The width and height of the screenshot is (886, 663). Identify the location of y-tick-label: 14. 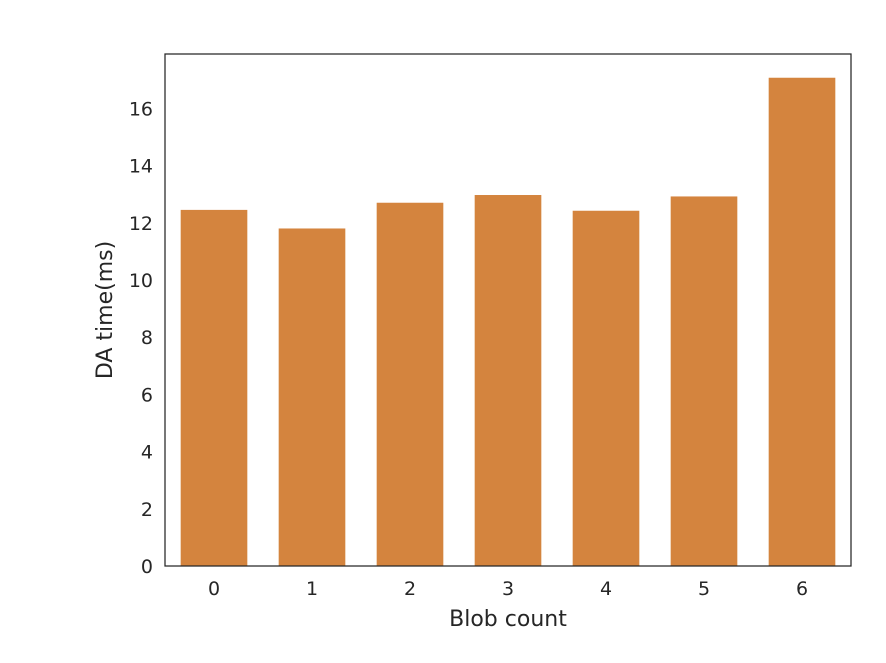
(141, 167).